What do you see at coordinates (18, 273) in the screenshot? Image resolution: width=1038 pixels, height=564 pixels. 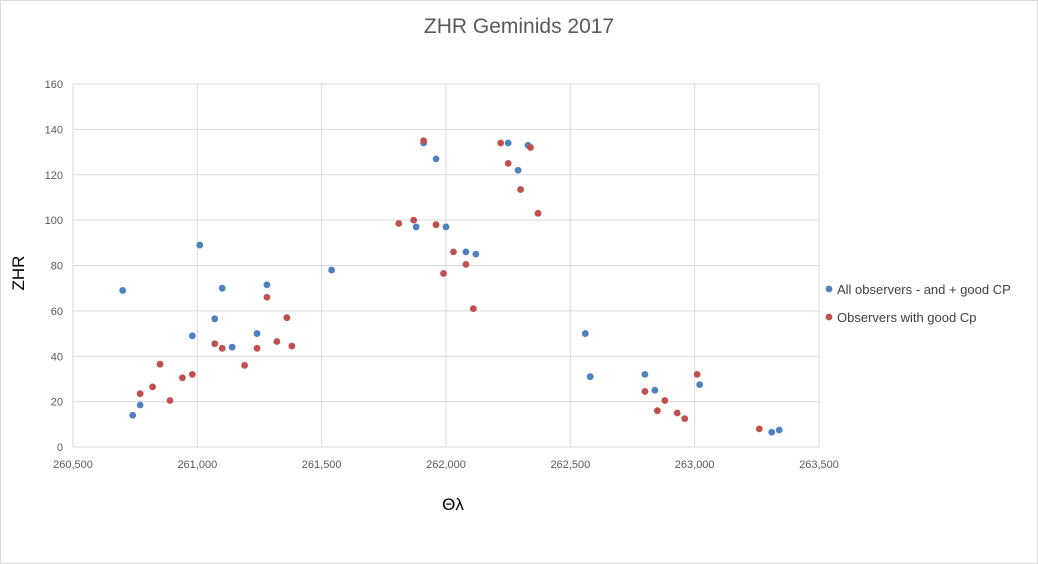 I see `y-axis-title: ZHR` at bounding box center [18, 273].